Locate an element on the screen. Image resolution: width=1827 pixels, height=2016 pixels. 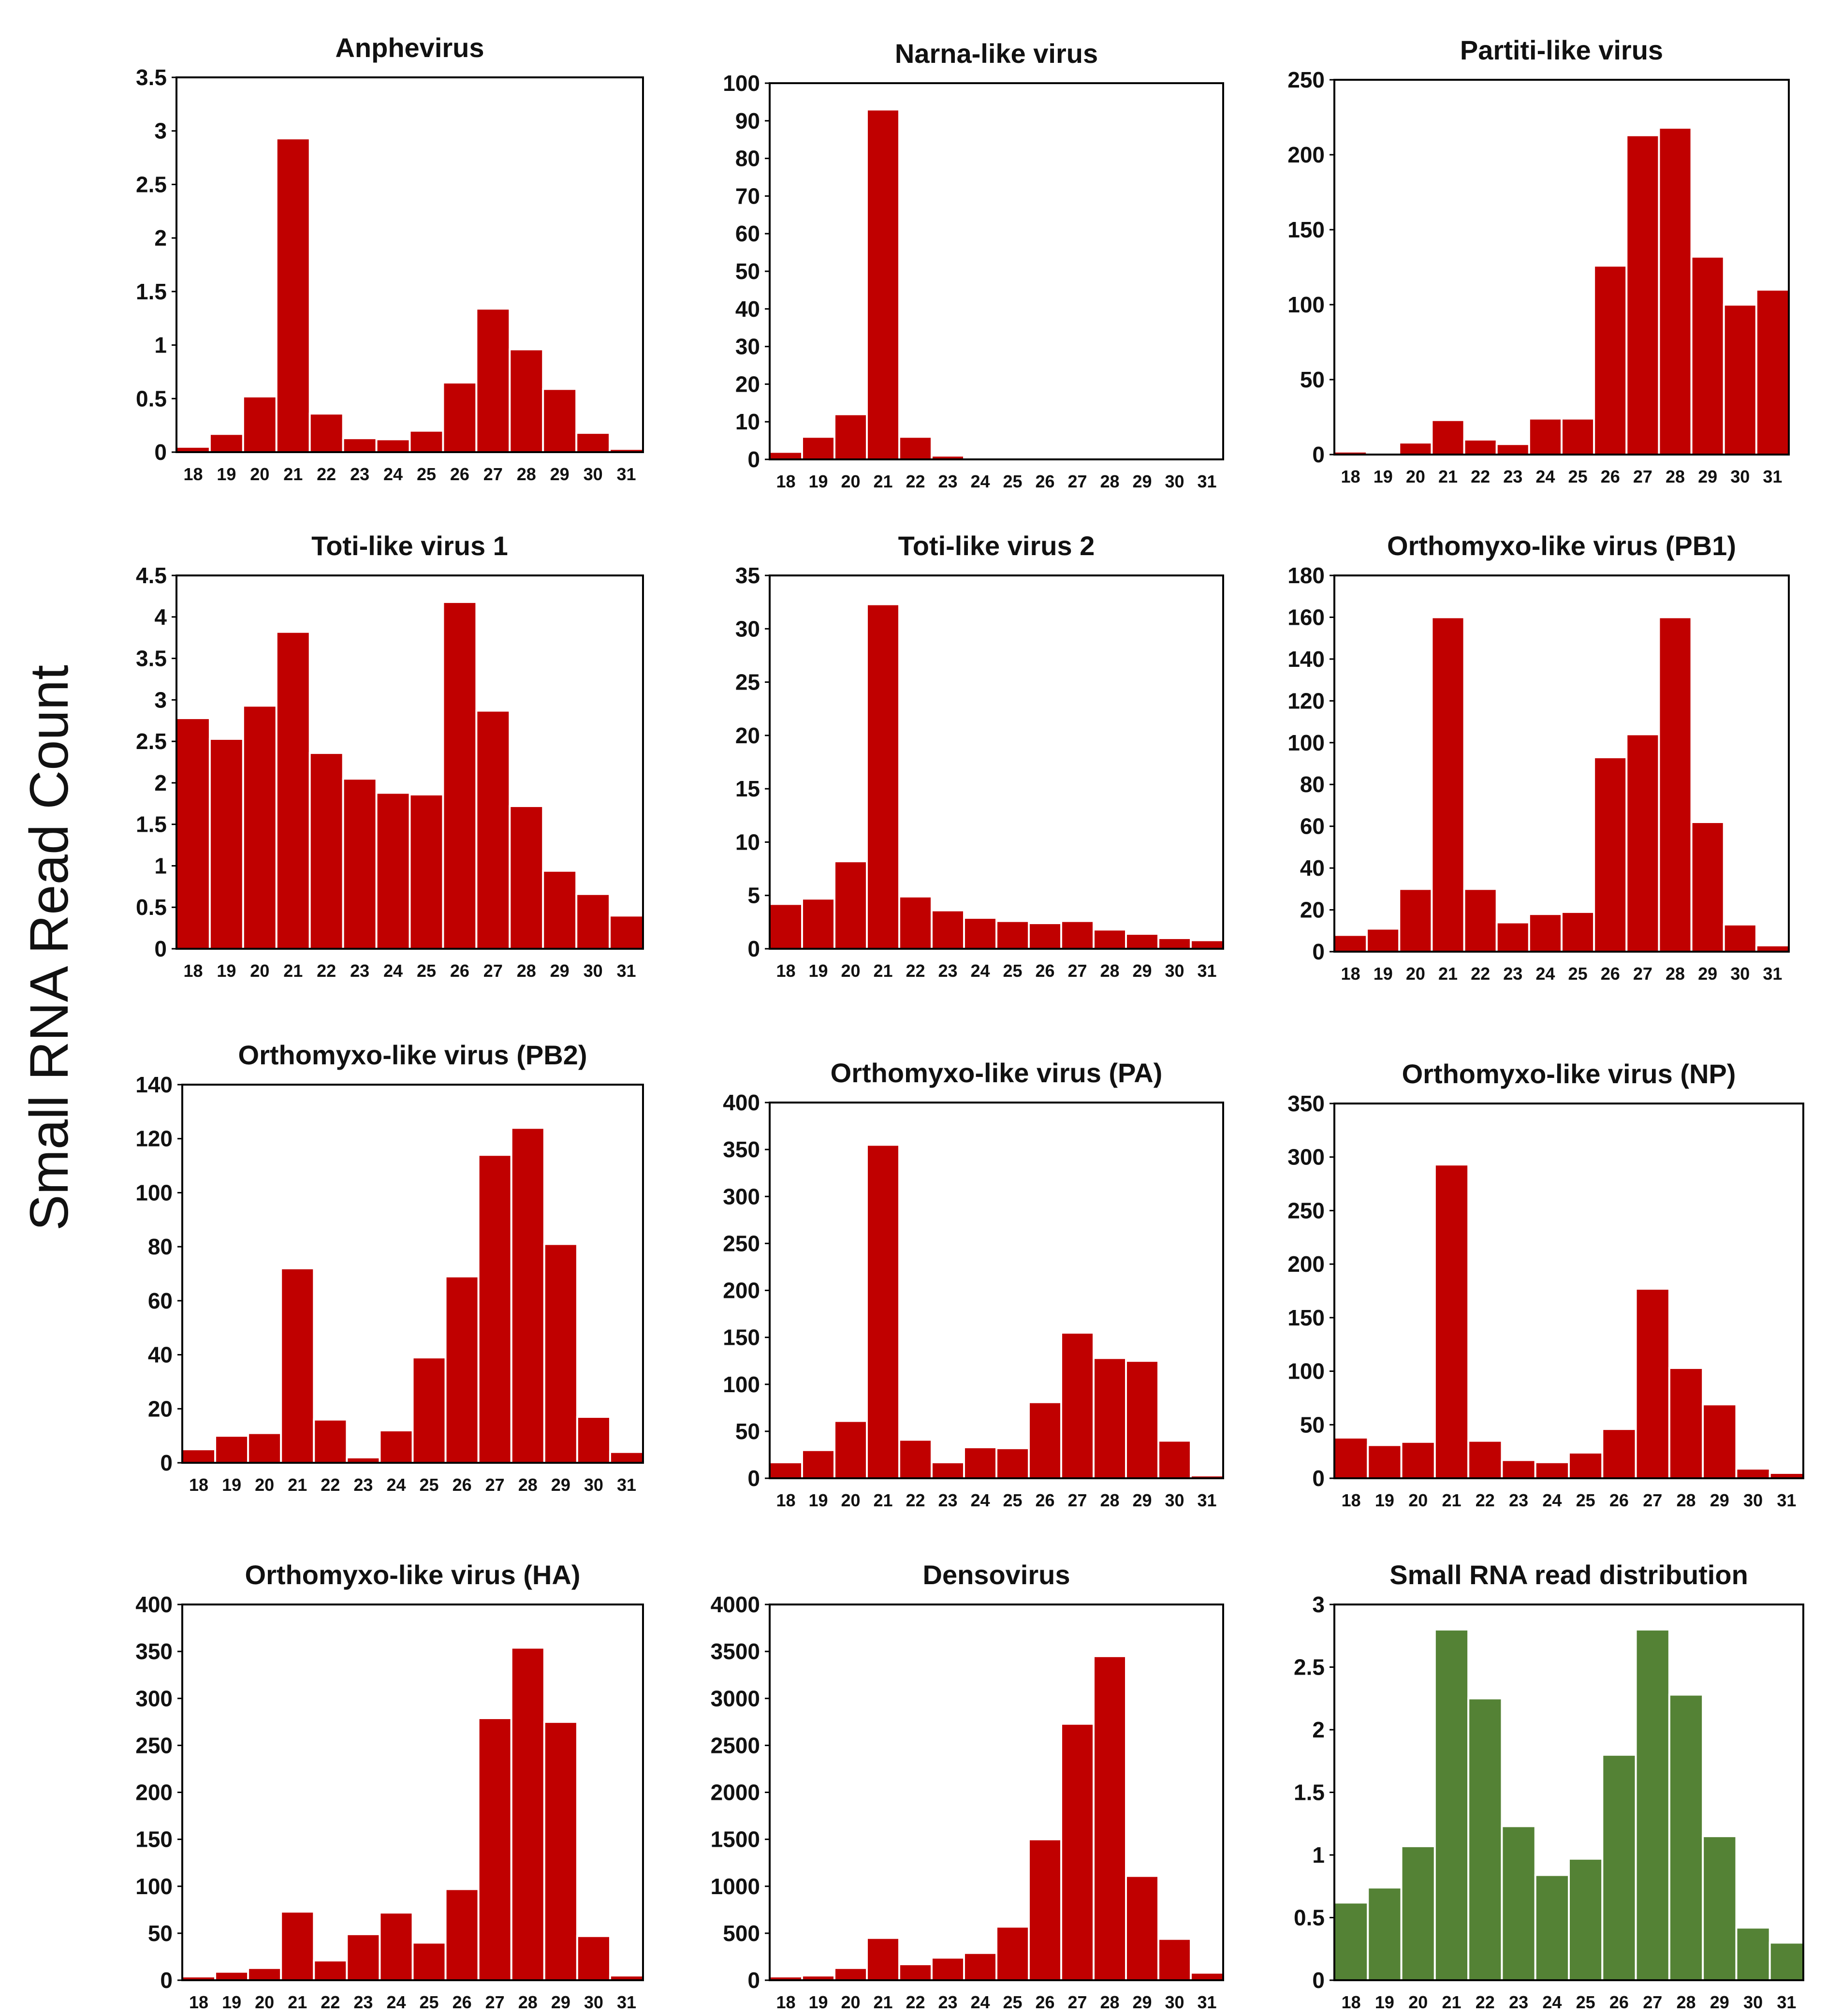
x-tick-label: 24 is located at coordinates (980, 1500).